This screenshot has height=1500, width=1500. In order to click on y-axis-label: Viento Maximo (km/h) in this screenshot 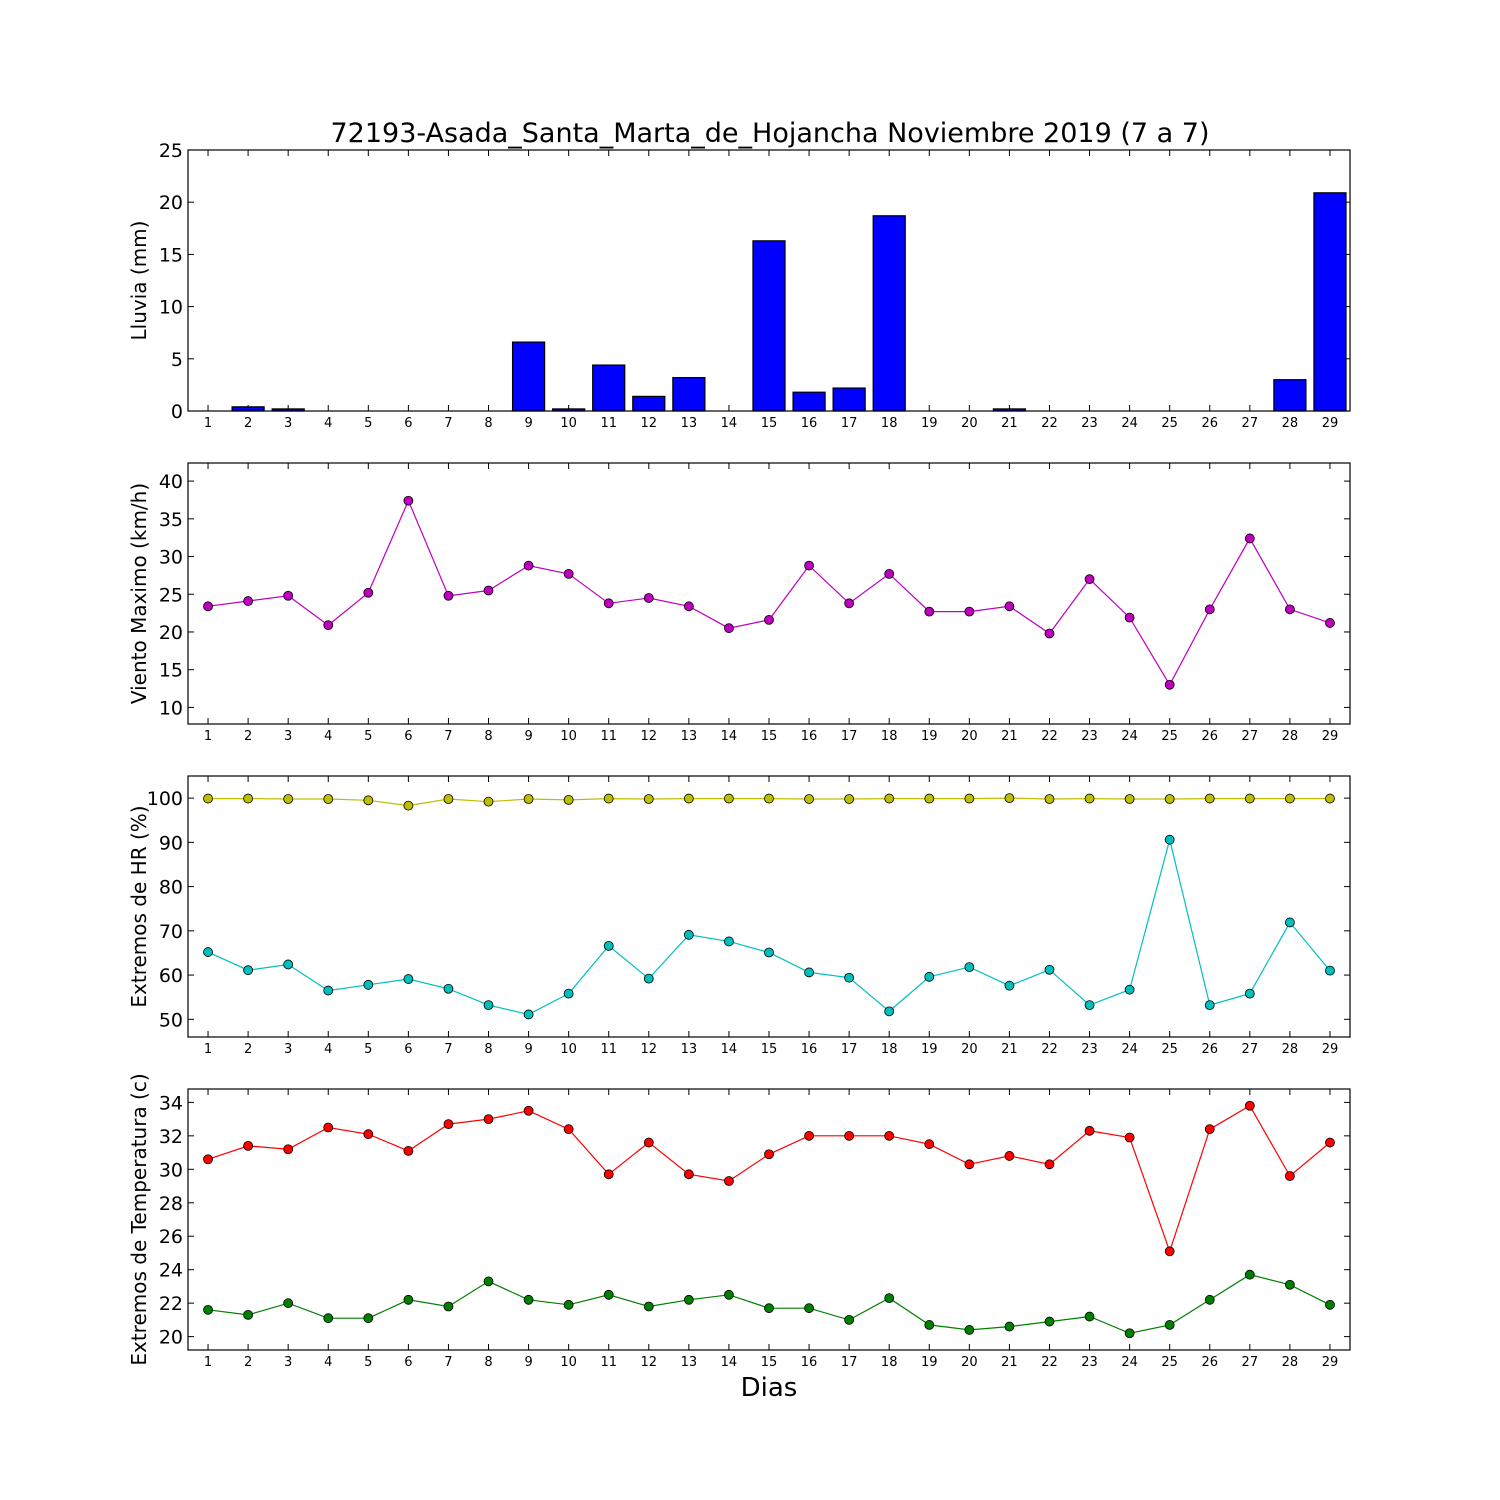, I will do `click(139, 593)`.